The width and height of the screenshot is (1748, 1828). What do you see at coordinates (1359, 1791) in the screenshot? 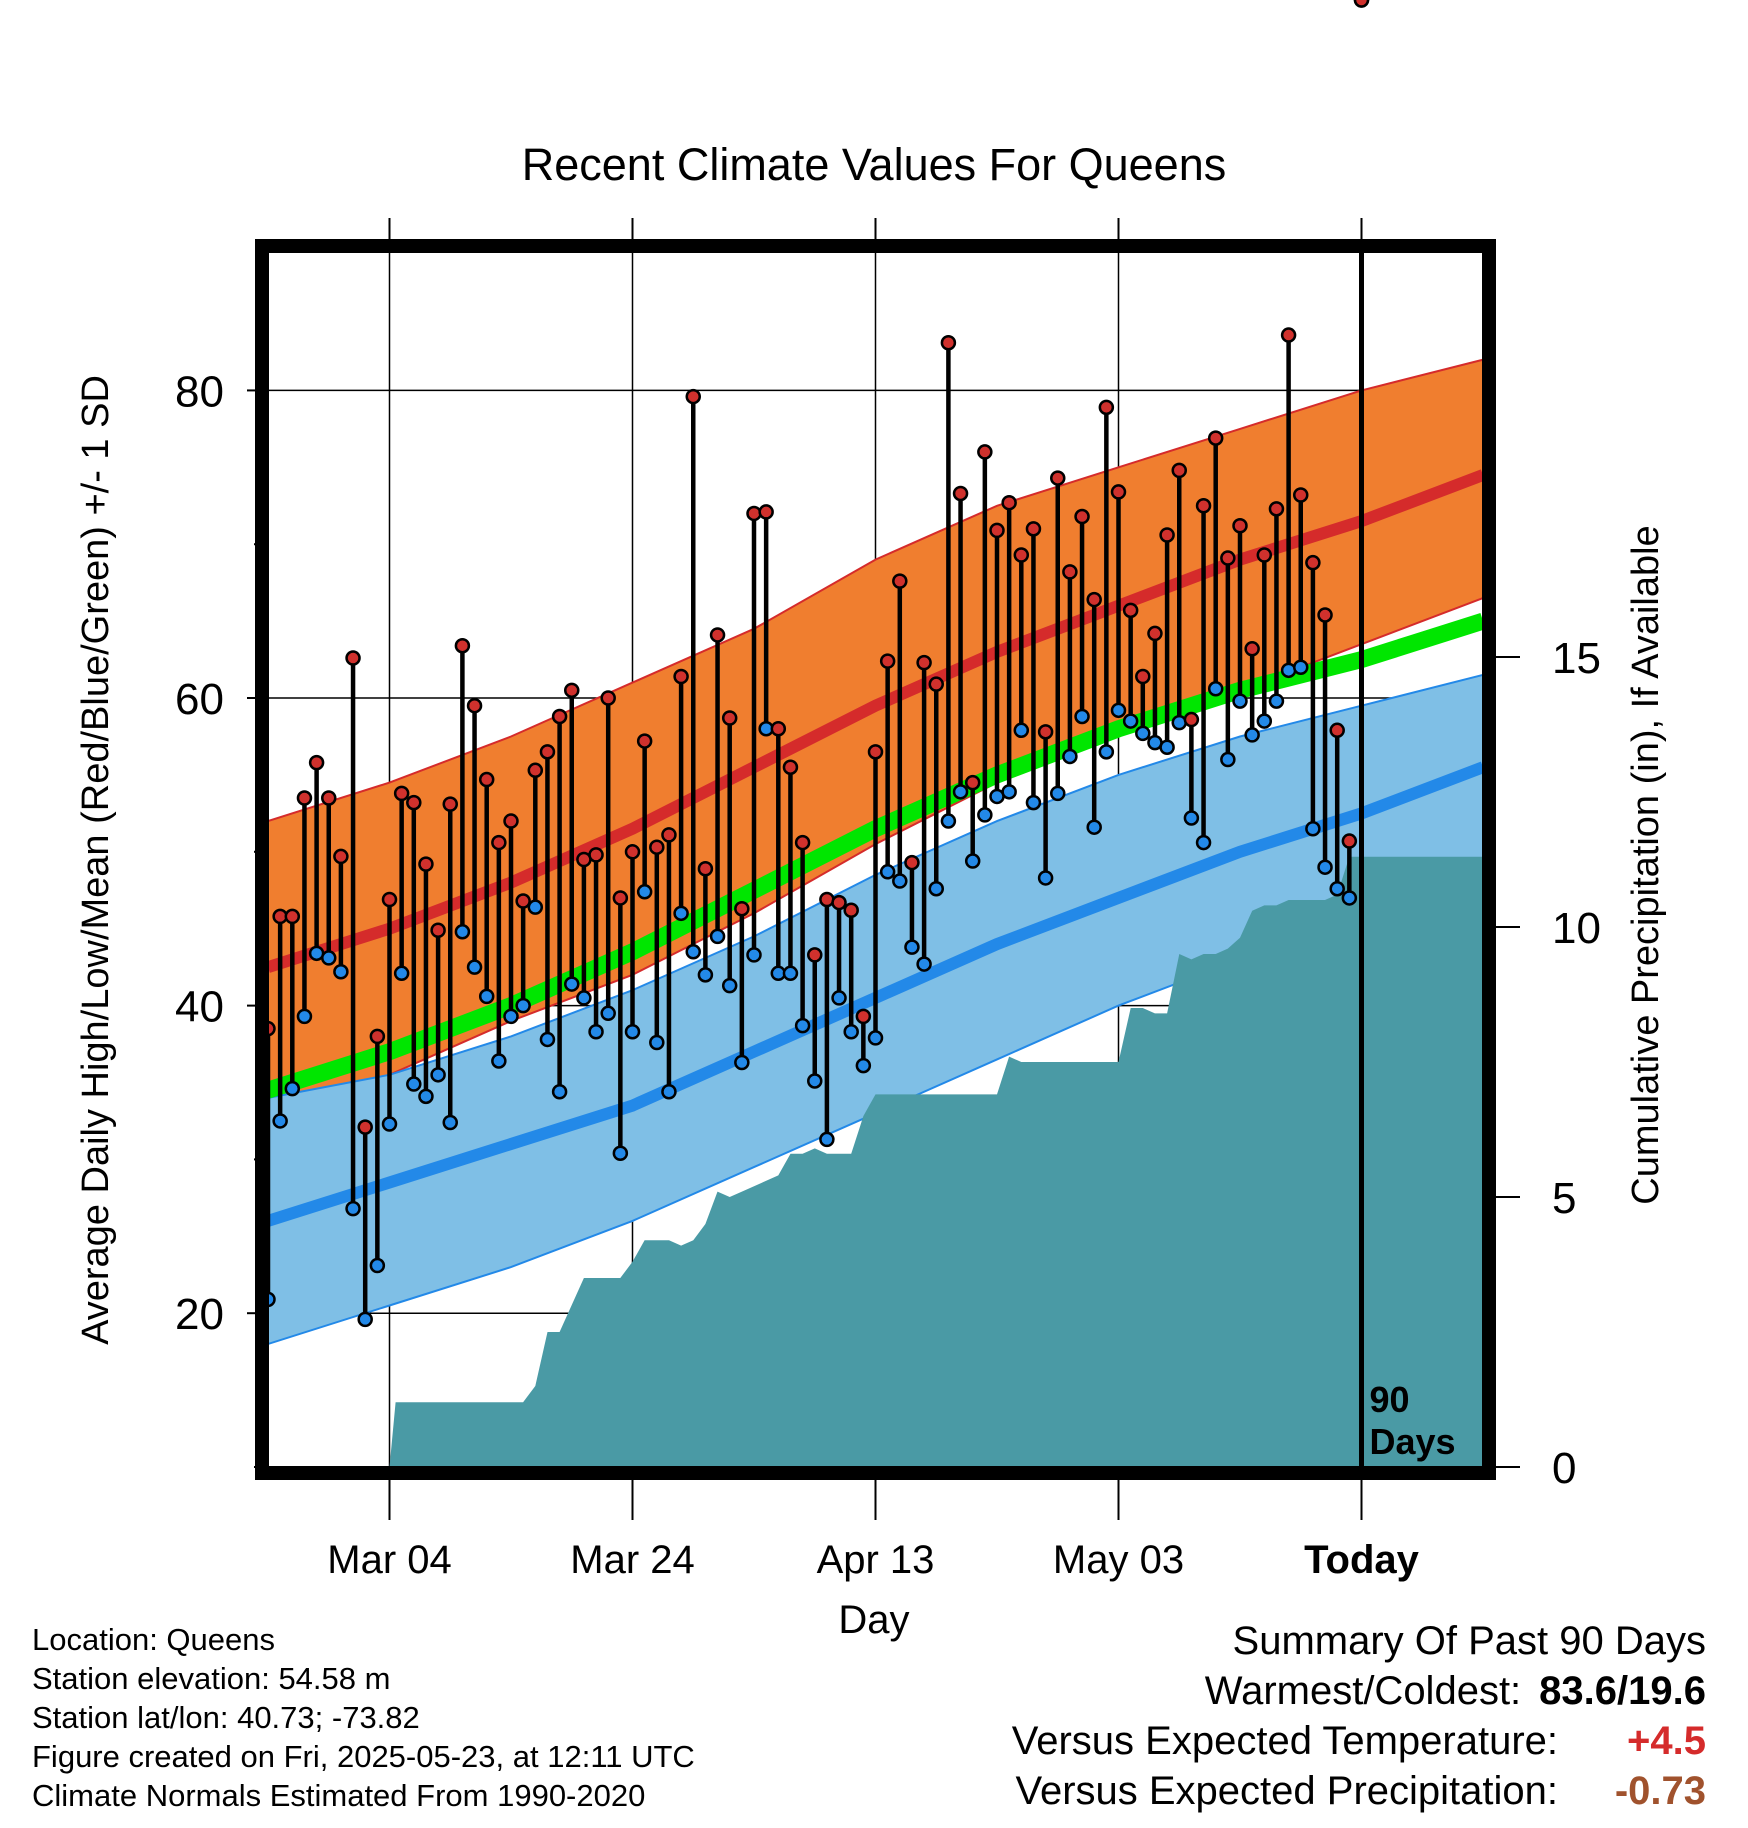
I see `precip-anomaly-row: Versus Expected Precipitation: -0.73` at bounding box center [1359, 1791].